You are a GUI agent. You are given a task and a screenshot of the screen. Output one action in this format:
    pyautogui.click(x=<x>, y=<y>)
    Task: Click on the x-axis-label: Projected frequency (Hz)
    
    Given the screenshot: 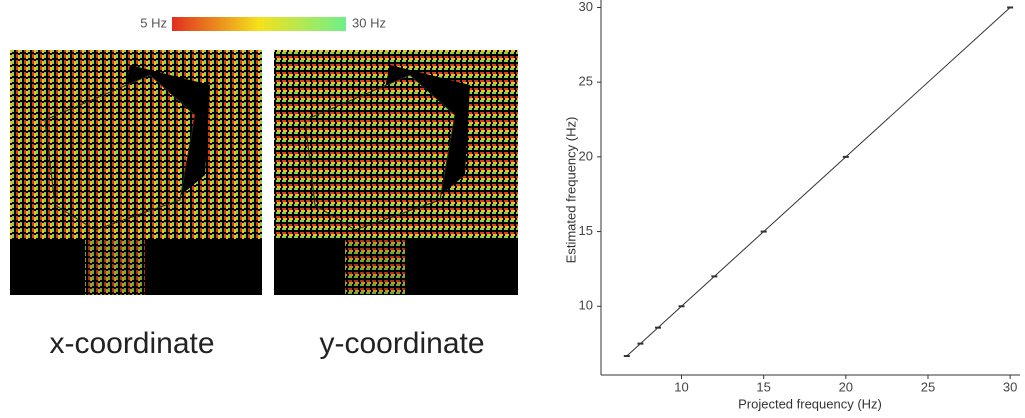 What is the action you would take?
    pyautogui.click(x=810, y=403)
    